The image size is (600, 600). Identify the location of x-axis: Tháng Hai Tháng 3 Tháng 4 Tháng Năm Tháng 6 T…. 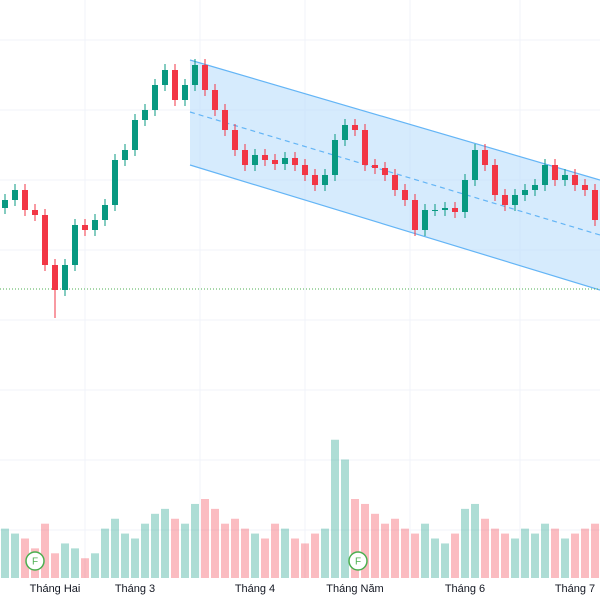
(313, 589).